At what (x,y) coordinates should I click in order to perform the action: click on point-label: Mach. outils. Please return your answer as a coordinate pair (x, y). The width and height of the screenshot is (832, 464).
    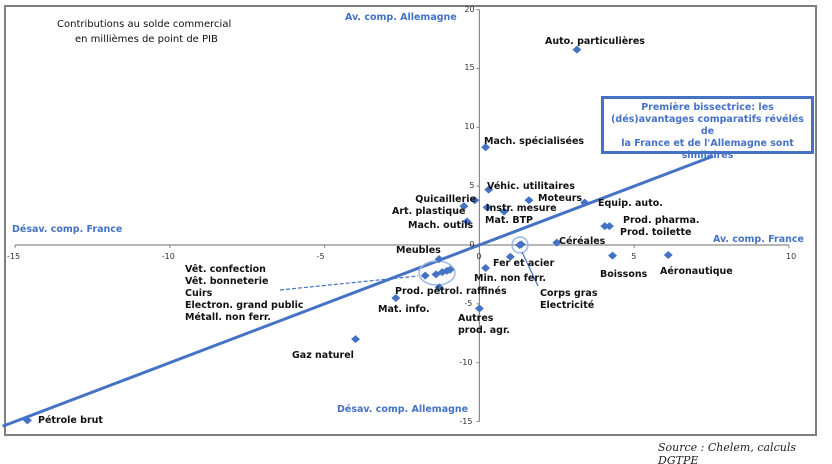
    Looking at the image, I should click on (441, 225).